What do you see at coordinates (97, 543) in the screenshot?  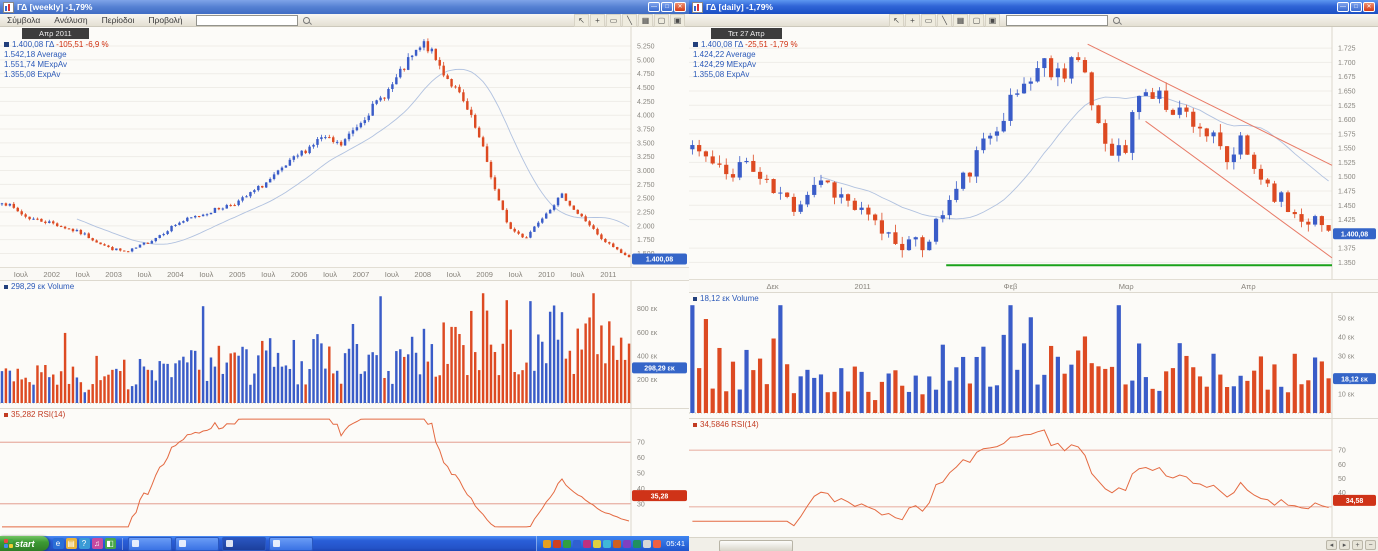 I see `media-icon: ♫` at bounding box center [97, 543].